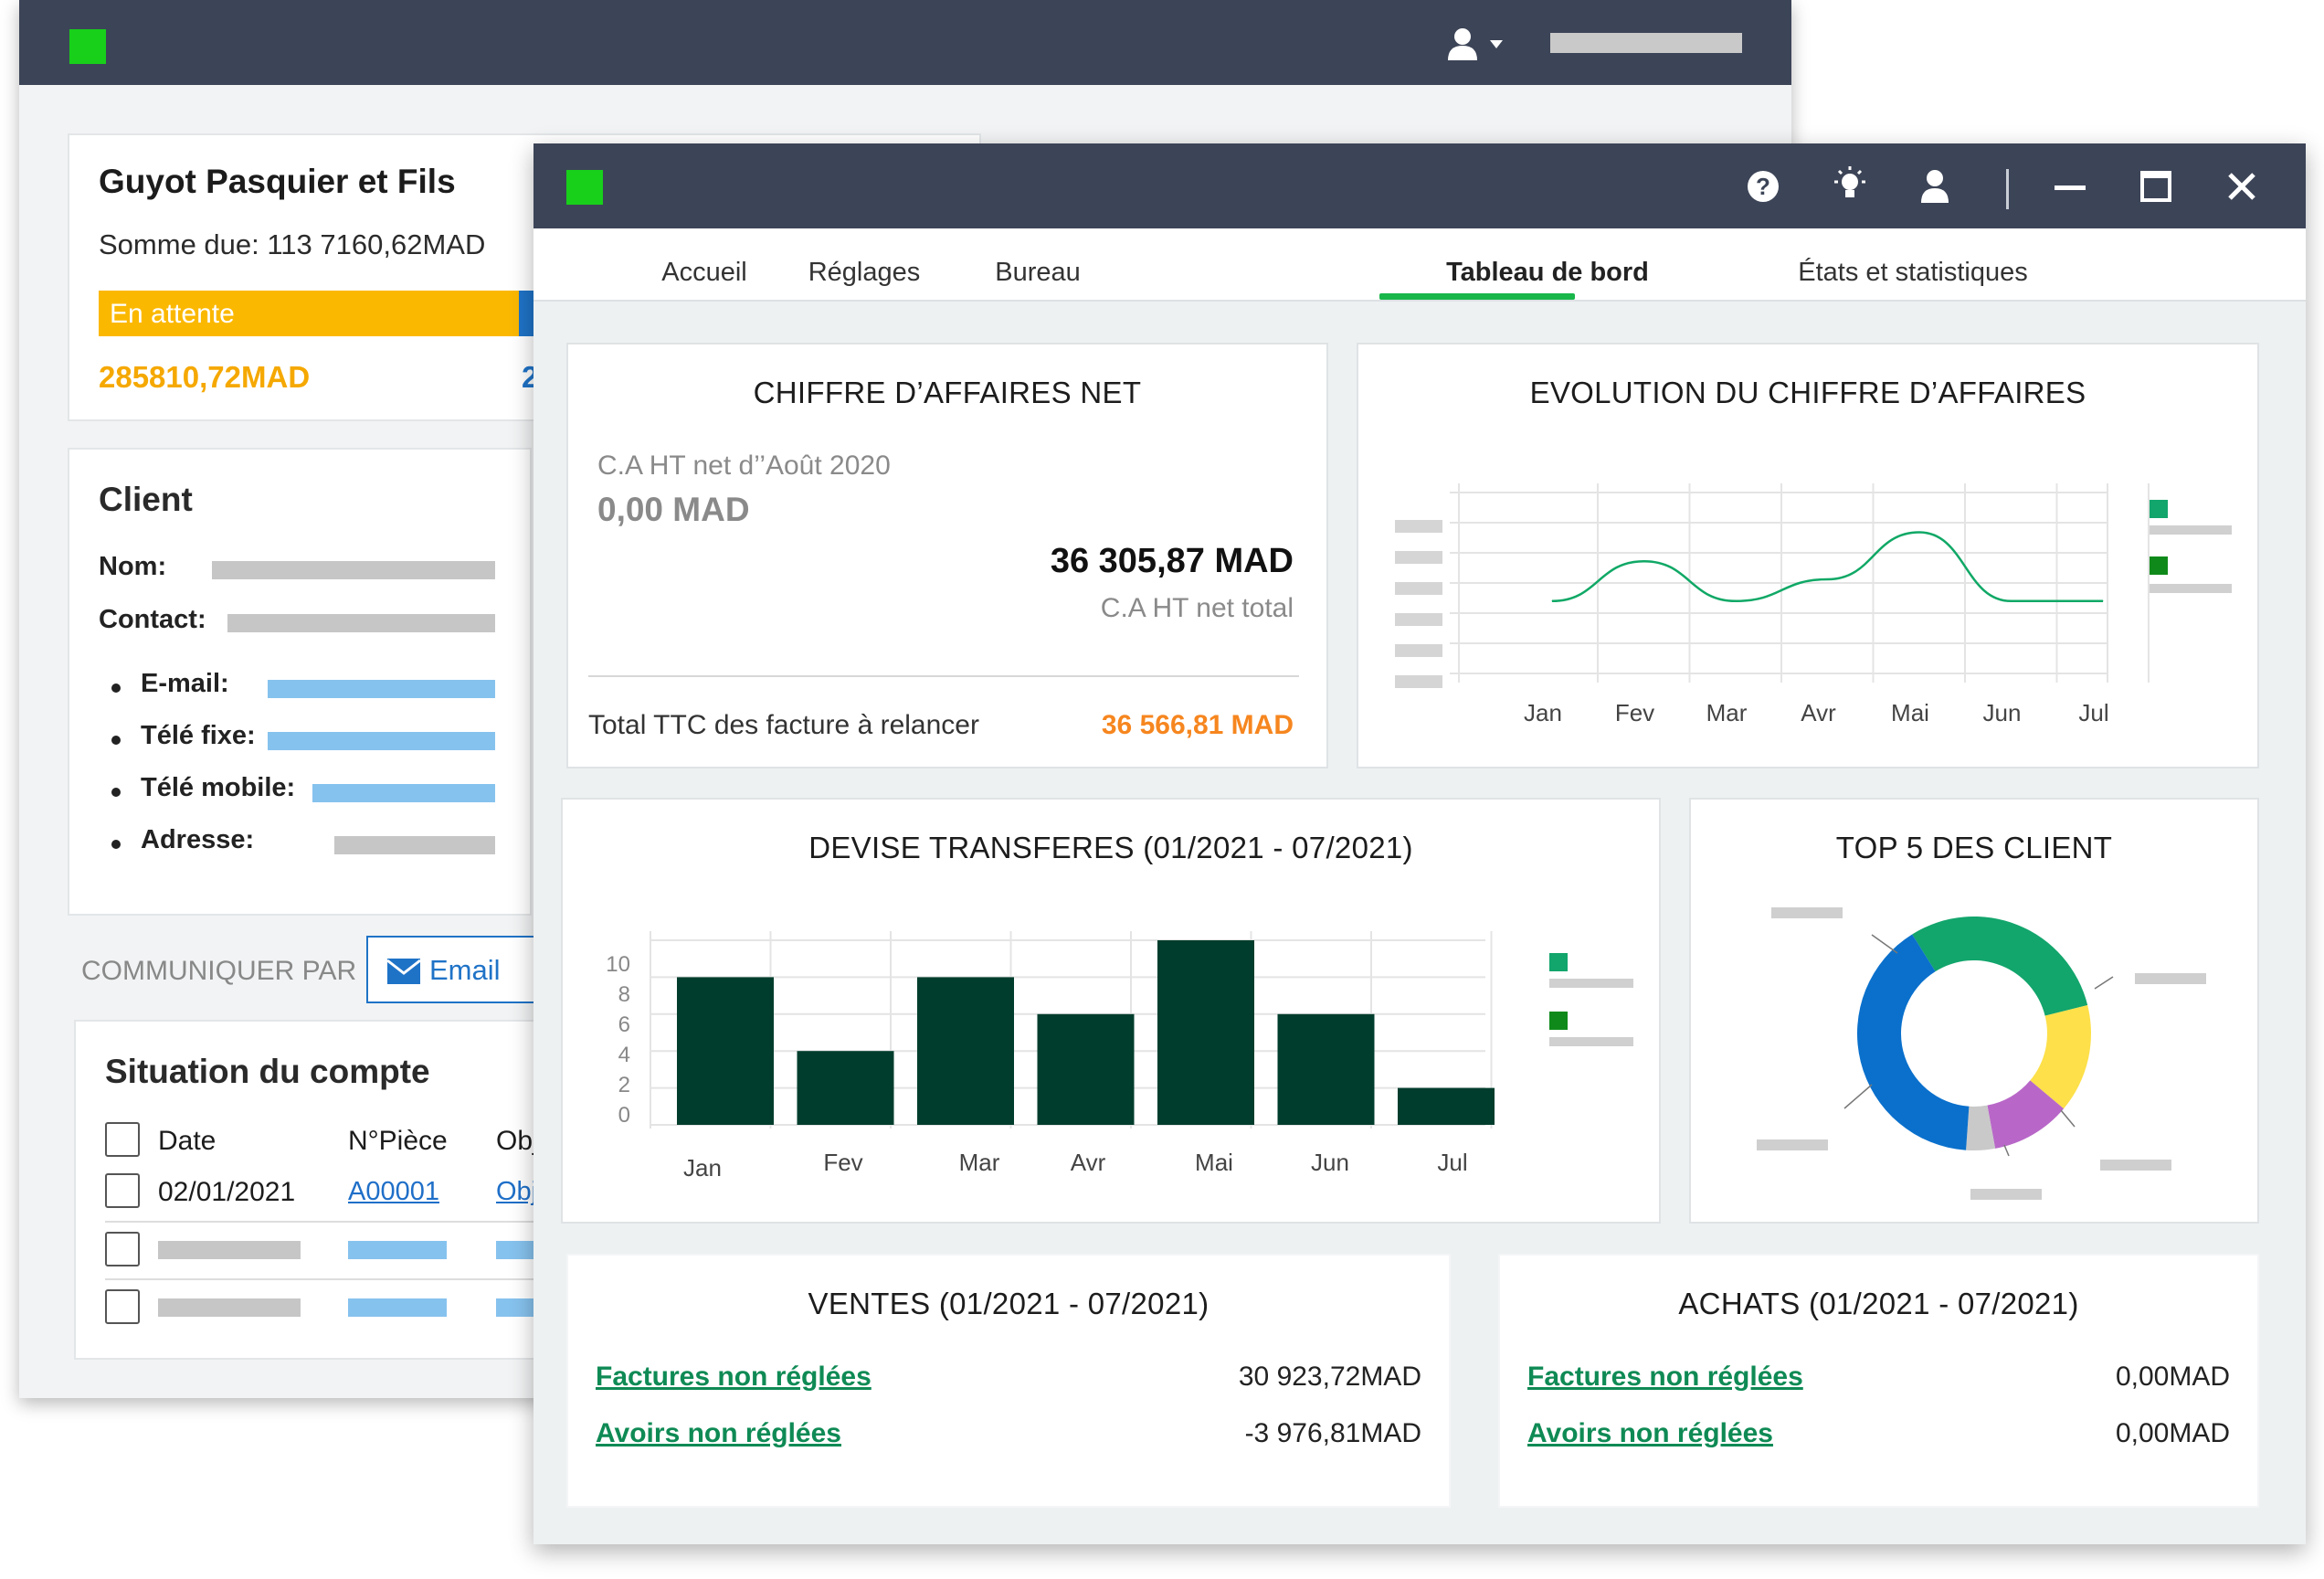 This screenshot has height=1579, width=2324. I want to click on tab-etats-statistiques: États et statistiques, so click(1913, 272).